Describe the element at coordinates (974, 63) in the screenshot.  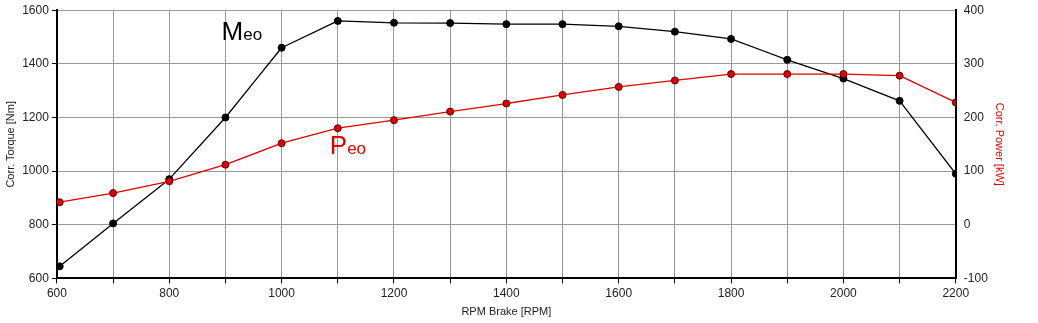
I see `y2-tick-label: 300` at that location.